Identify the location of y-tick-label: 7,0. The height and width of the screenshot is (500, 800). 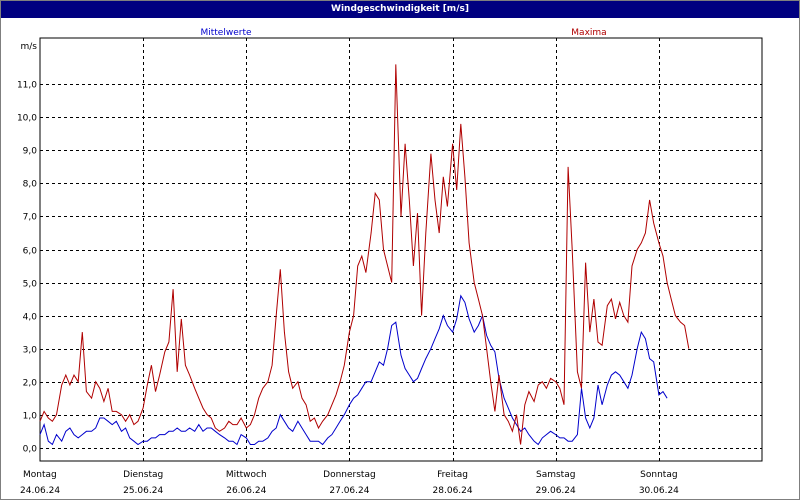
(30, 218).